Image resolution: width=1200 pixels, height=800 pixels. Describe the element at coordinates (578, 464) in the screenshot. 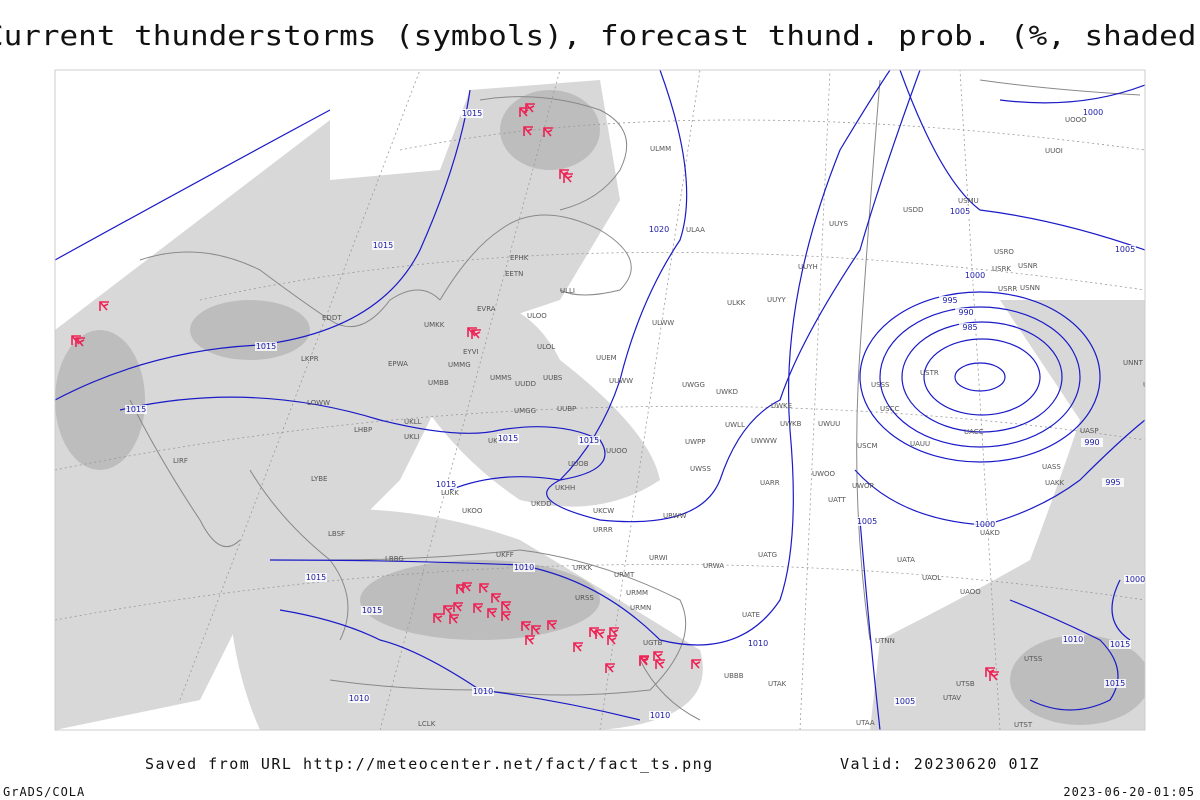

I see `station-label: UUOB` at that location.